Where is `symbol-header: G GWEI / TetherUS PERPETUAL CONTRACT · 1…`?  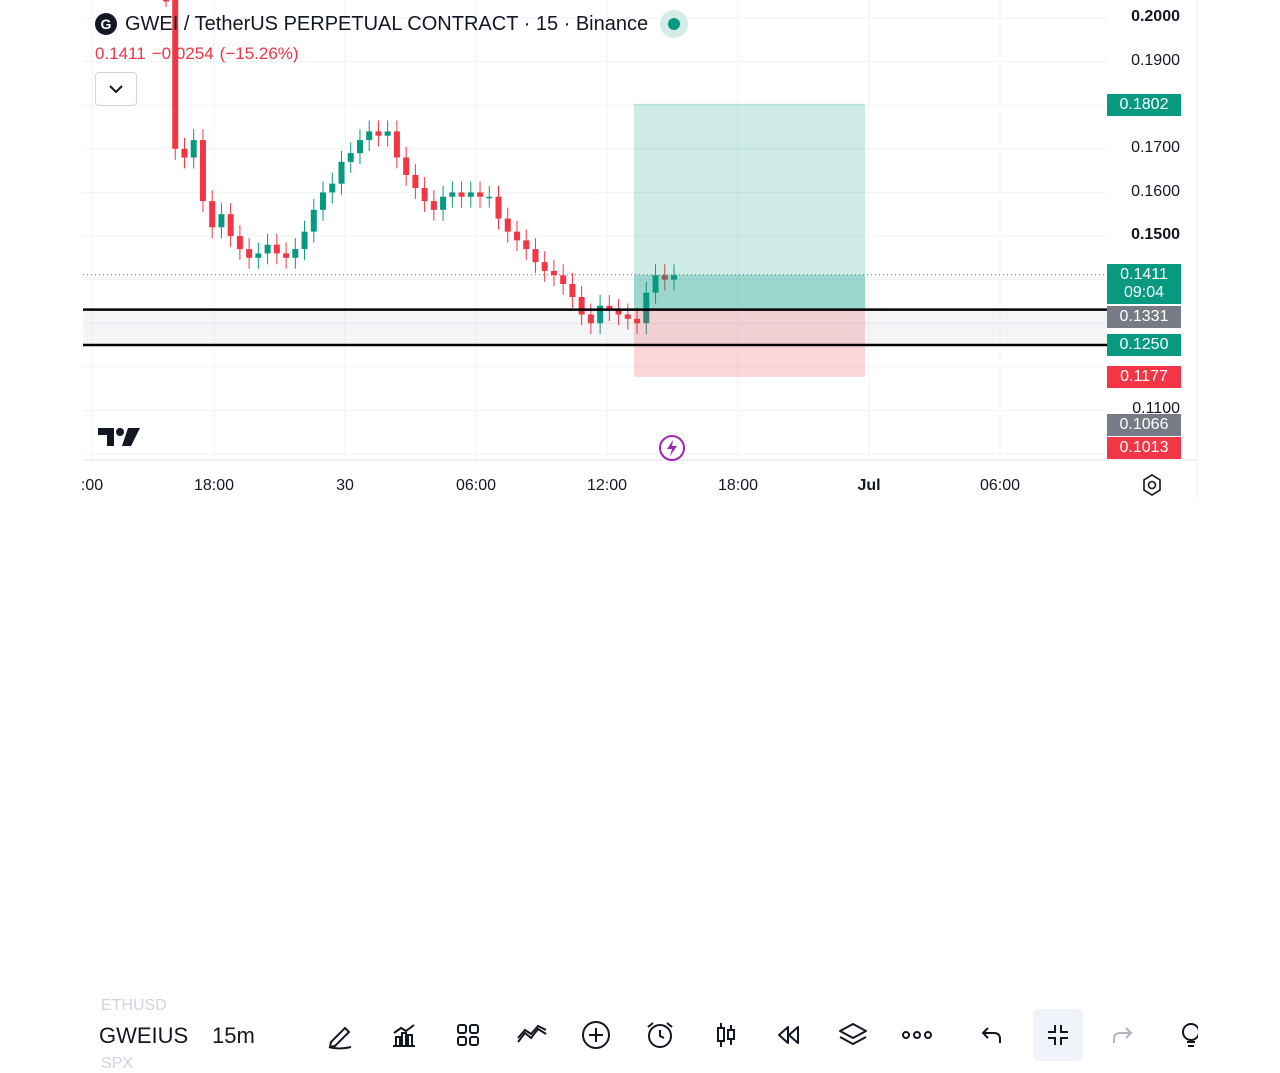
symbol-header: G GWEI / TetherUS PERPETUAL CONTRACT · 1… is located at coordinates (392, 24).